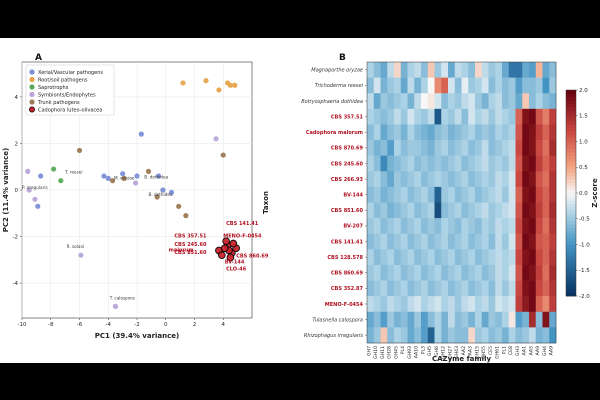 The height and width of the screenshot is (400, 600). What do you see at coordinates (444, 352) in the screenshot?
I see `column-label: GH12` at bounding box center [444, 352].